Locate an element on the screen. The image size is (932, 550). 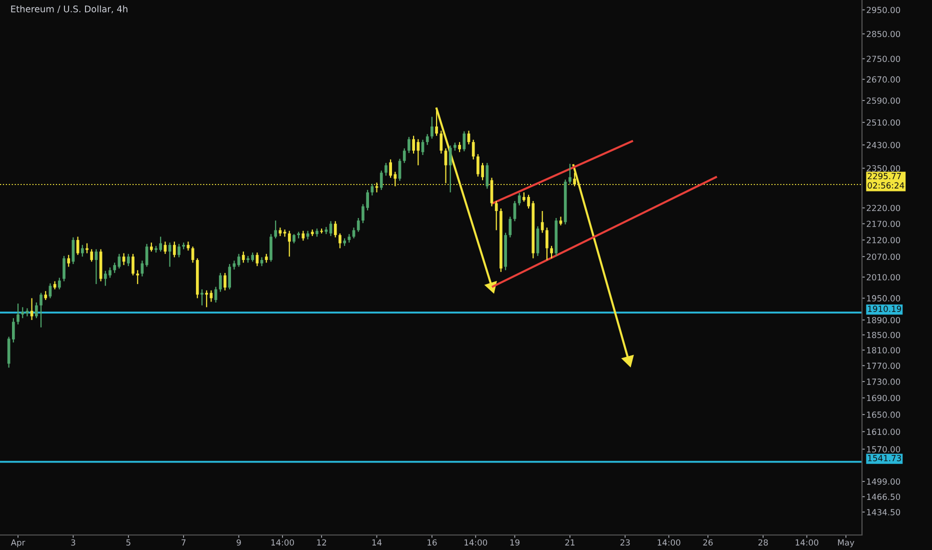
y-tick-label: 1950.00 is located at coordinates (883, 298).